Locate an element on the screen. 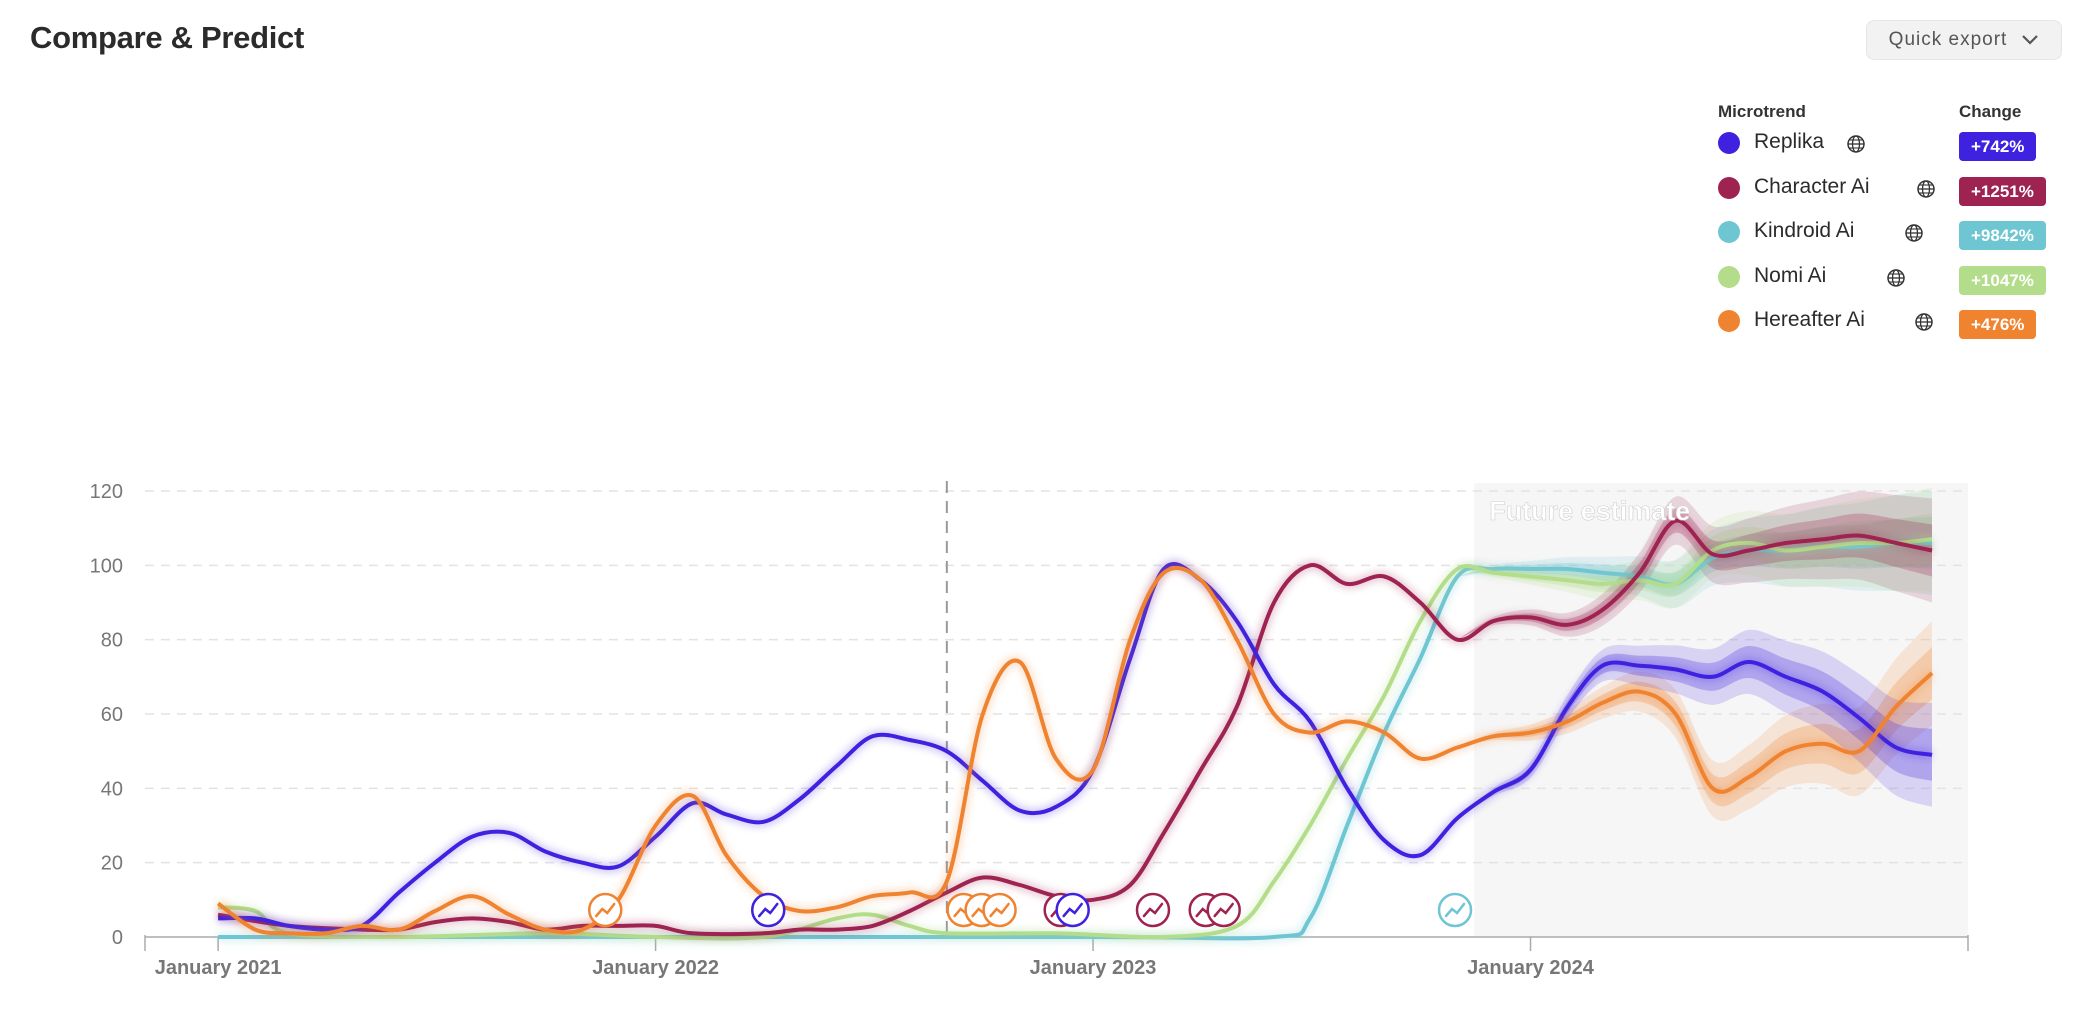  x-tick-label: January 2022 is located at coordinates (655, 968).